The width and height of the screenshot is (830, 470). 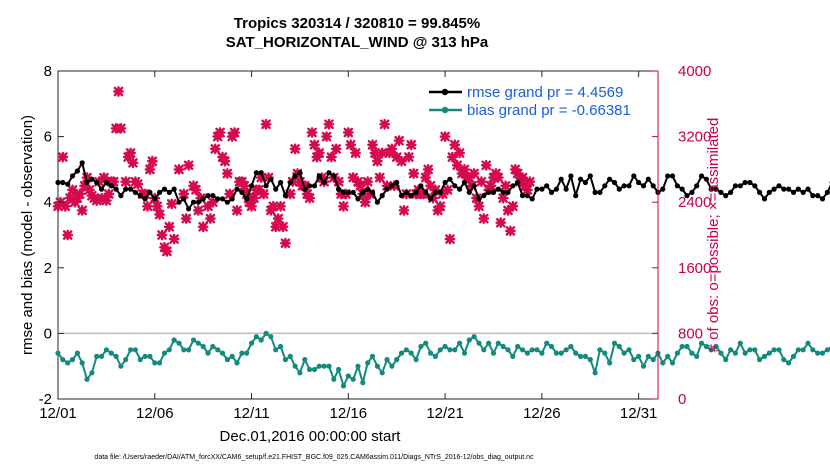 I want to click on legend-bias-label: bias grand pr = -0.66381, so click(x=549, y=110).